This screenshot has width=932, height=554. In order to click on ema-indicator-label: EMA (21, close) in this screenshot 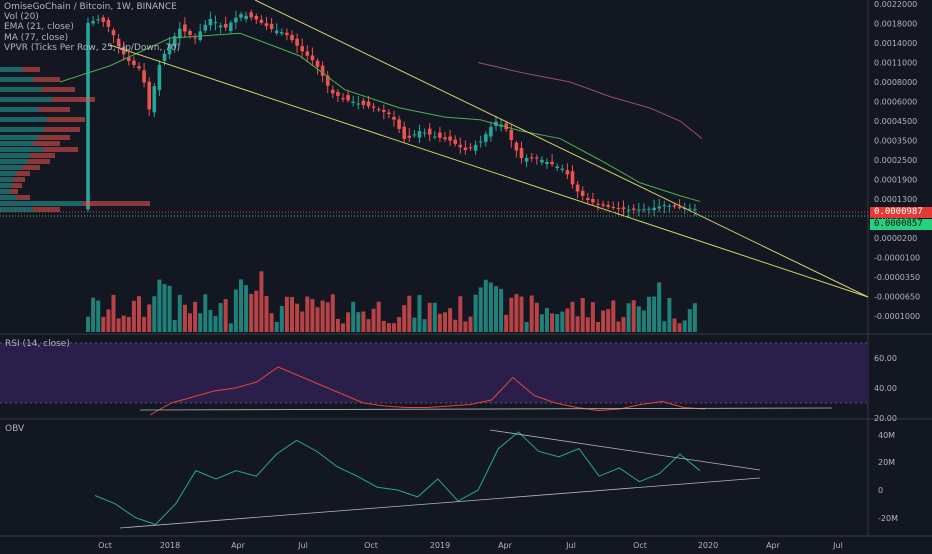, I will do `click(39, 27)`.